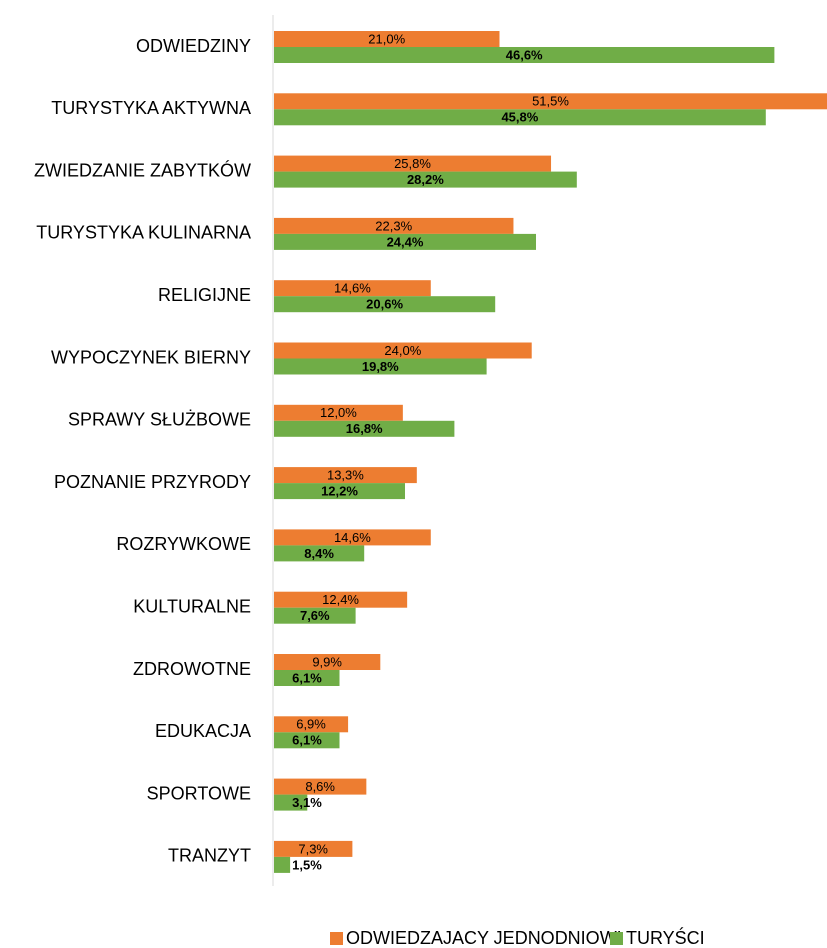 This screenshot has width=827, height=948. I want to click on data-label: 12,2%, so click(339, 491).